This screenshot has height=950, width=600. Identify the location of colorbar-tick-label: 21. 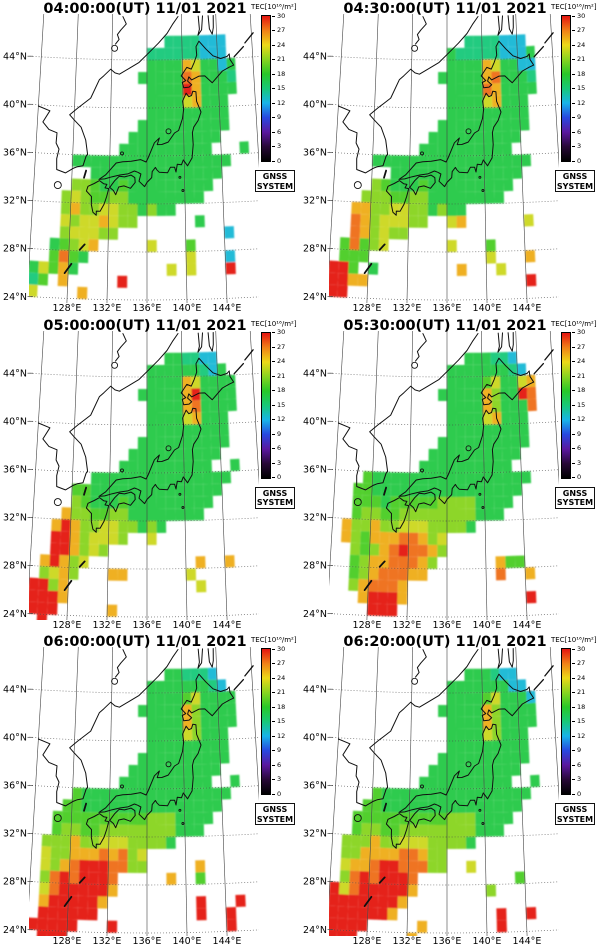
(581, 59).